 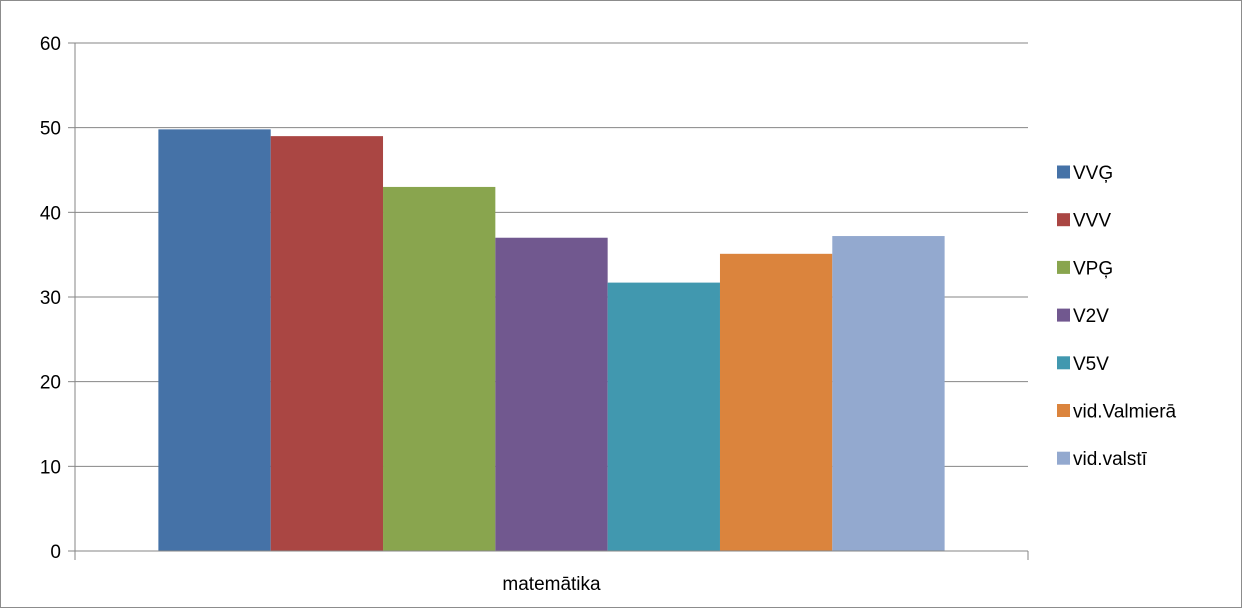 I want to click on bar-vv-, so click(x=214, y=340).